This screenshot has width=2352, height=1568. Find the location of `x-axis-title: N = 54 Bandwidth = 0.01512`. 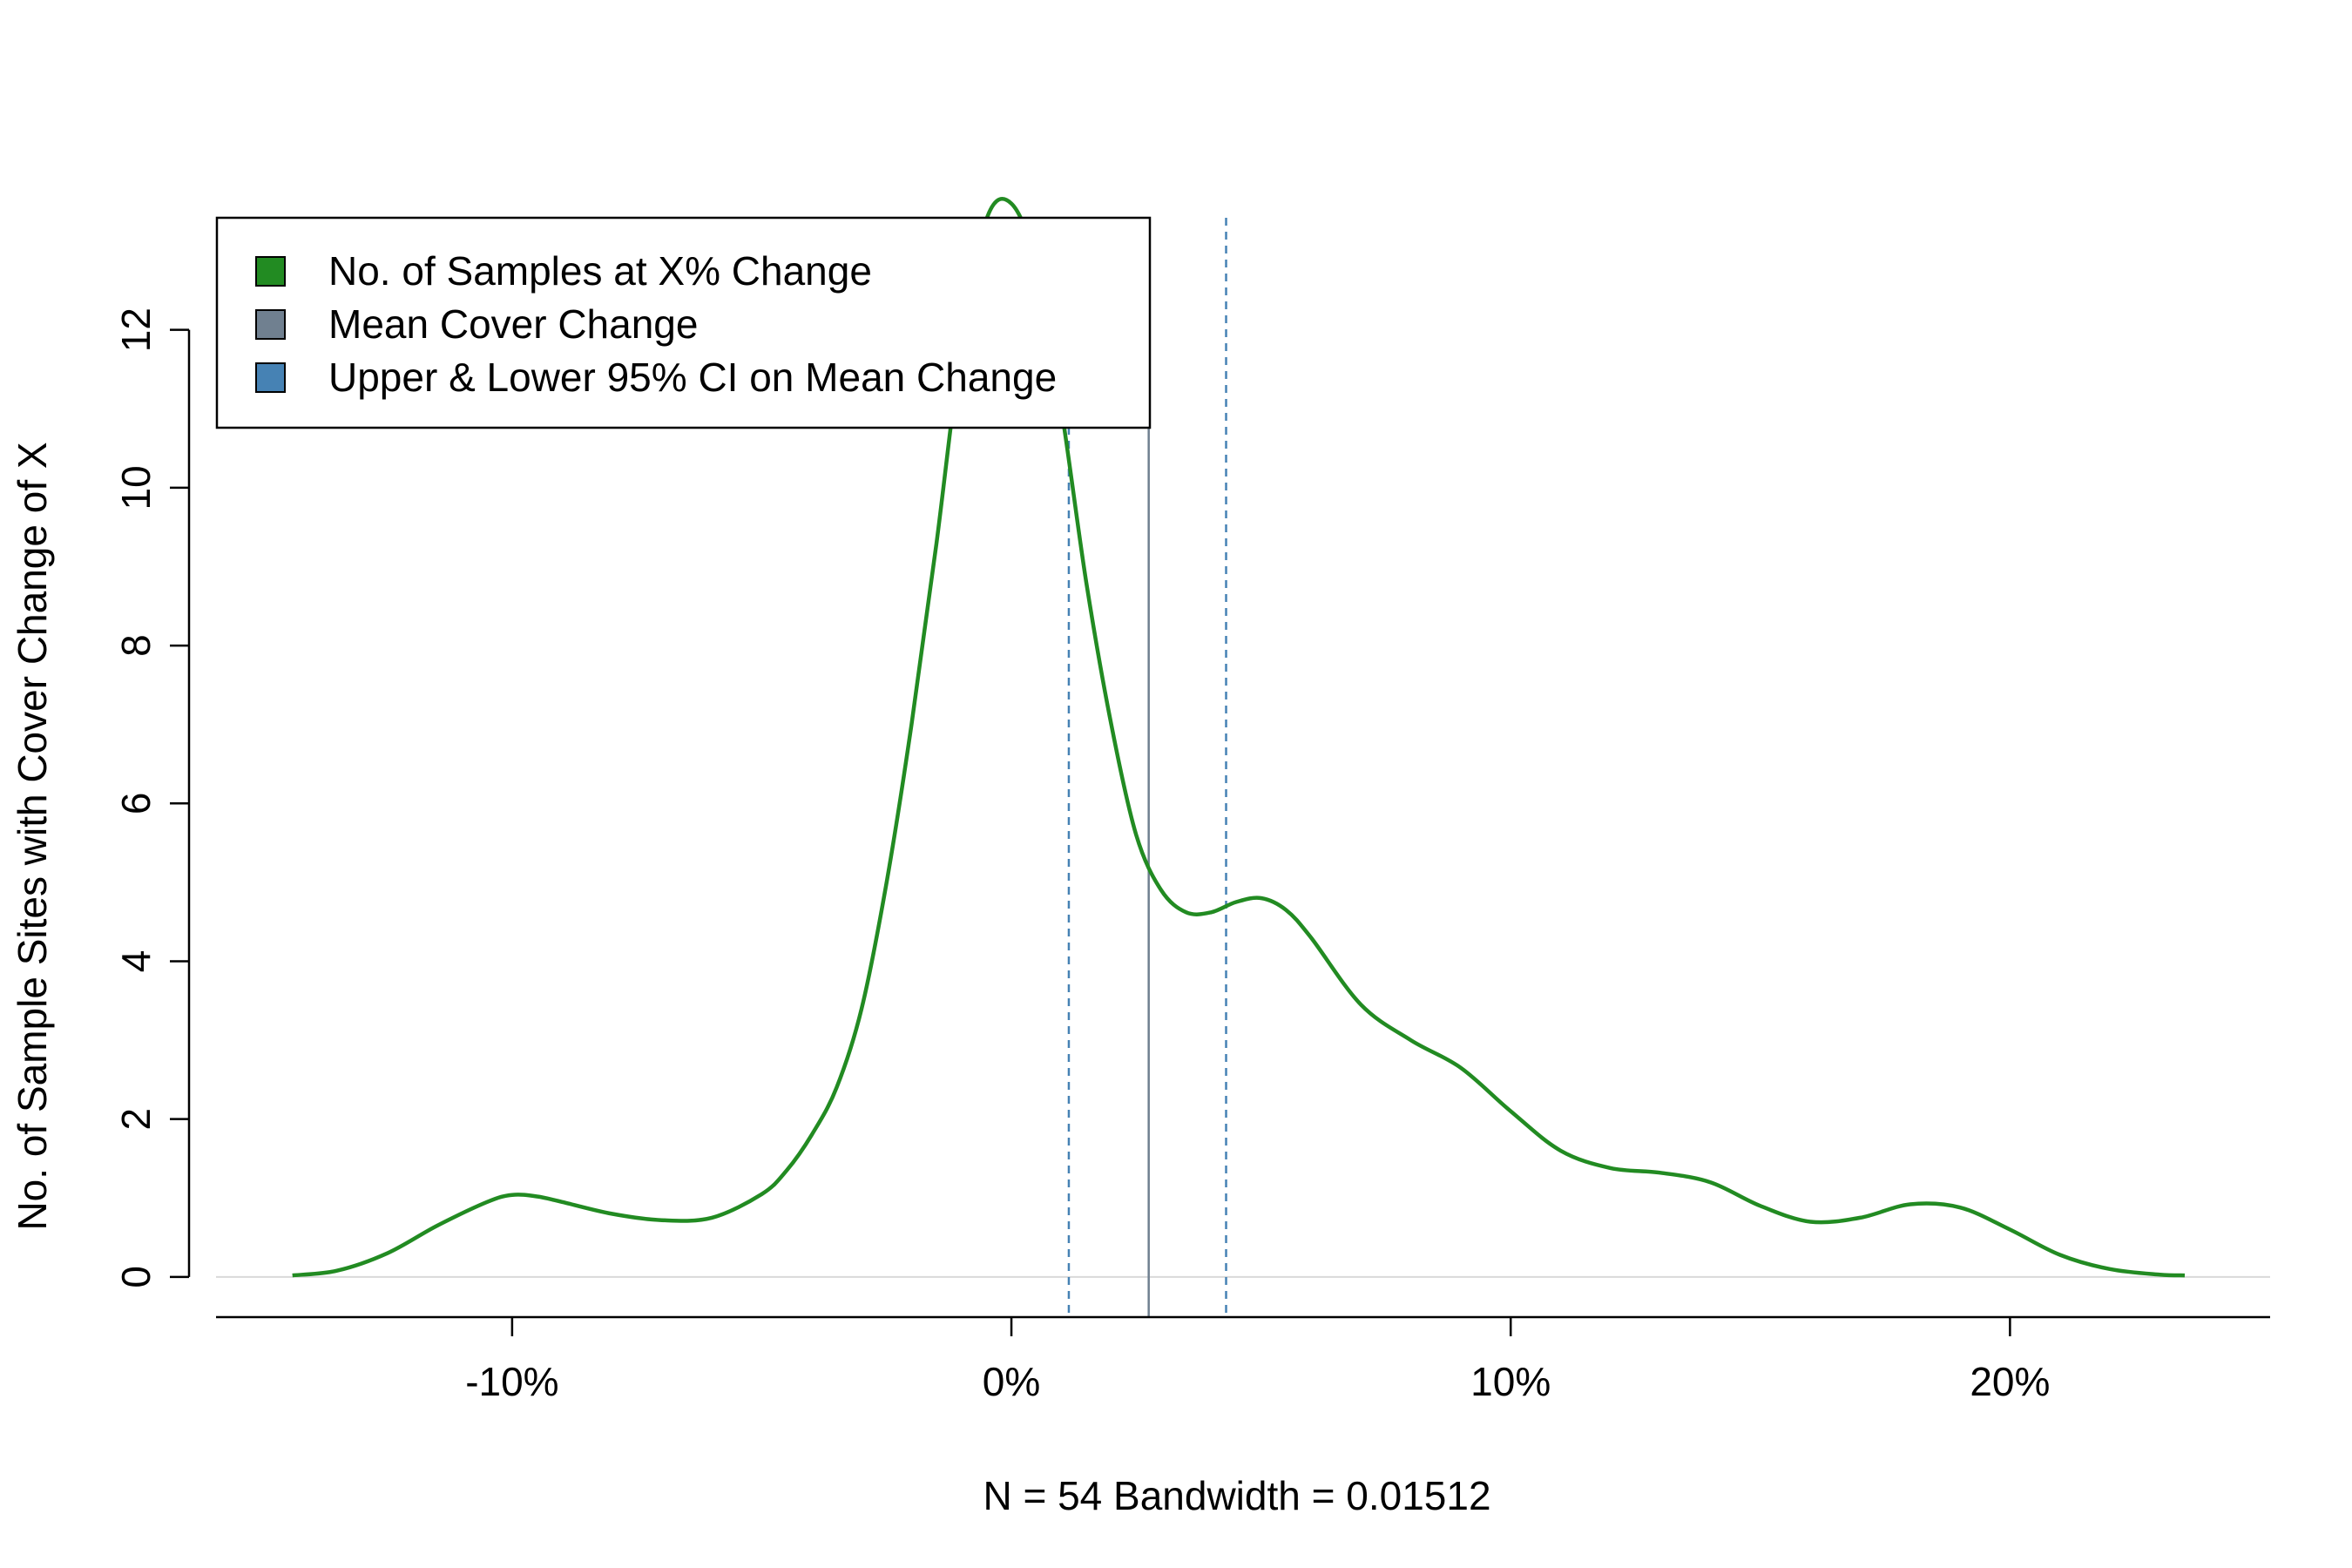

x-axis-title: N = 54 Bandwidth = 0.01512 is located at coordinates (1236, 1496).